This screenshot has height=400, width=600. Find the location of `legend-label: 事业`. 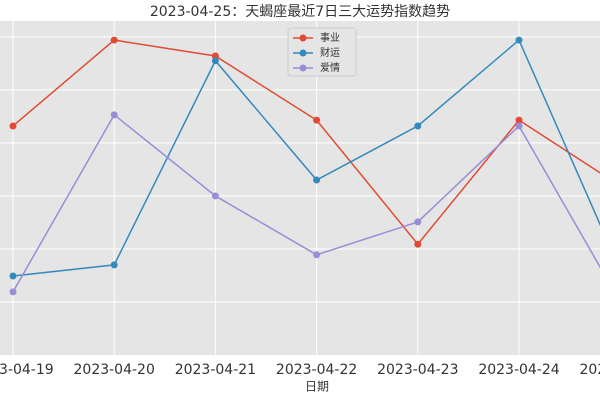

legend-label: 事业 is located at coordinates (330, 37).